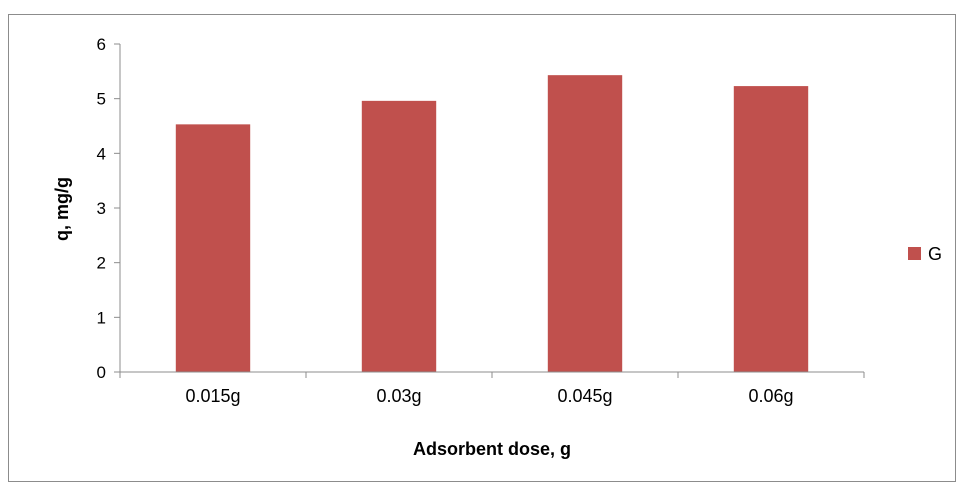  What do you see at coordinates (101, 153) in the screenshot?
I see `y-tick-label: 4` at bounding box center [101, 153].